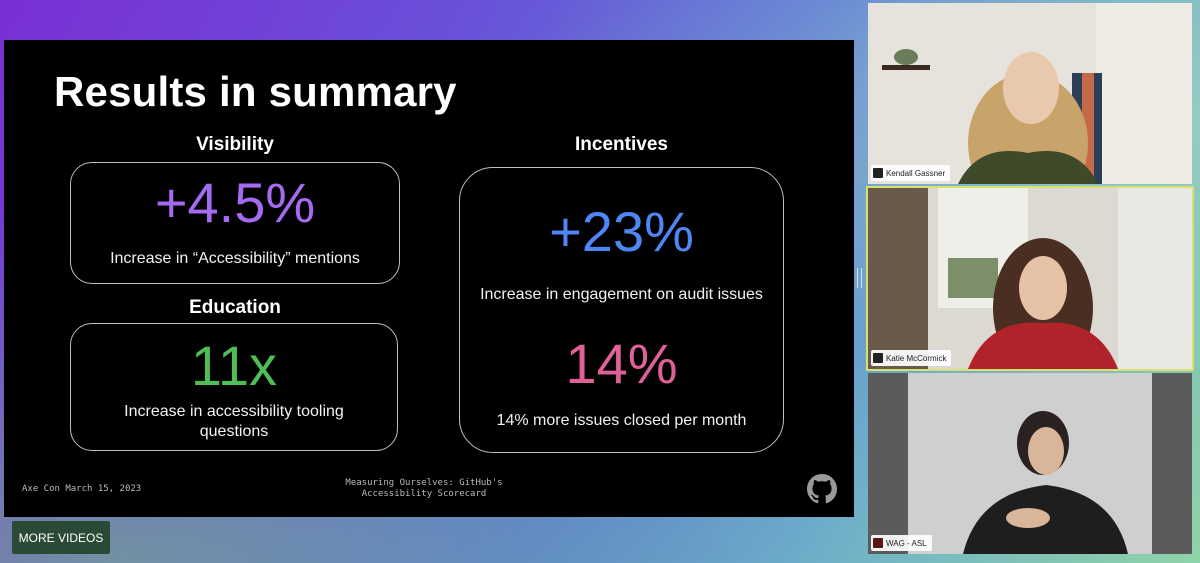  What do you see at coordinates (234, 431) in the screenshot?
I see `education-description-line2: questions` at bounding box center [234, 431].